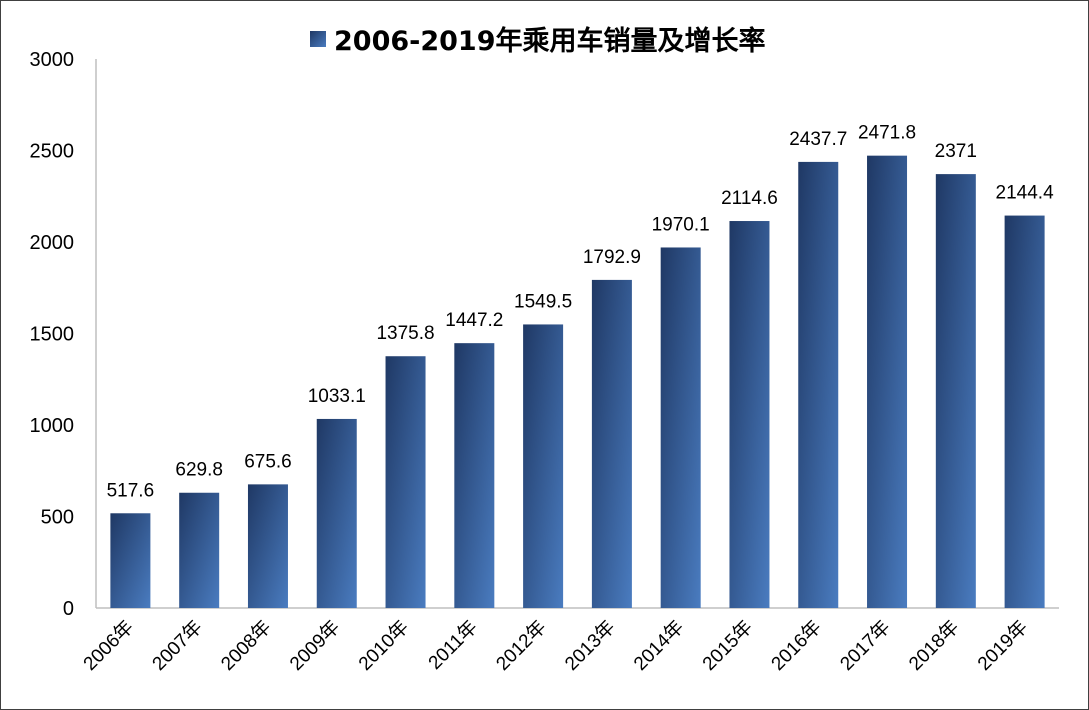  What do you see at coordinates (453, 645) in the screenshot?
I see `x-tick-label: 2011年` at bounding box center [453, 645].